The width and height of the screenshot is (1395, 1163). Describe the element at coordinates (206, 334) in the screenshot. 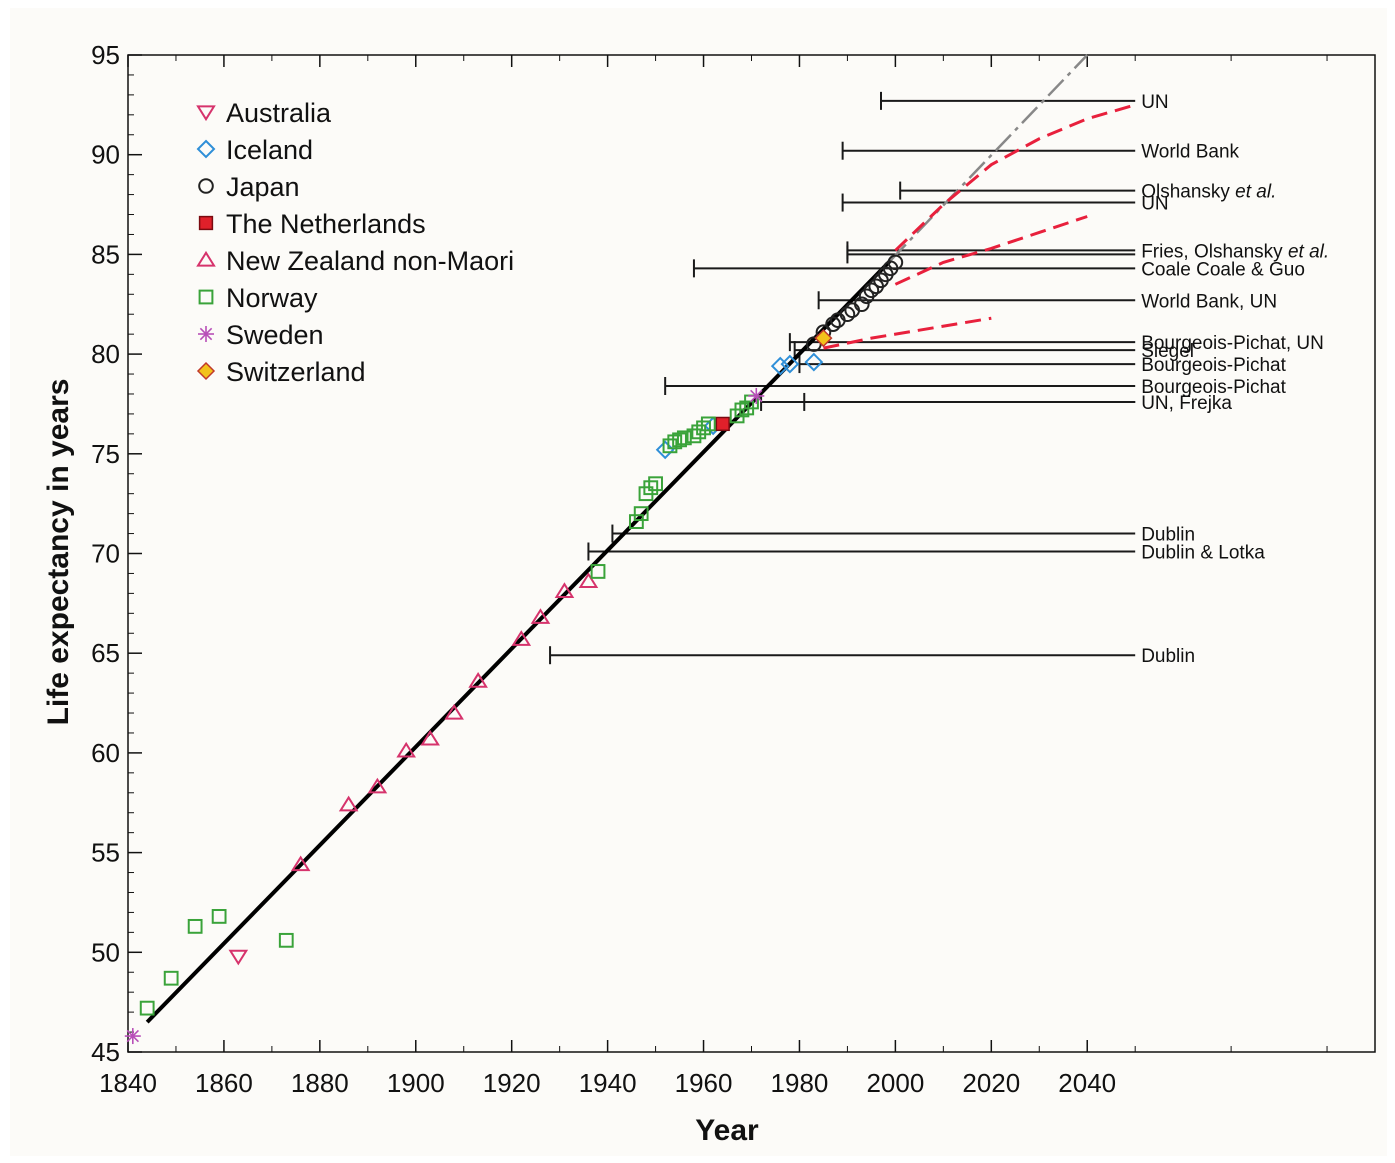

I see `legend-marker-sweden` at that location.